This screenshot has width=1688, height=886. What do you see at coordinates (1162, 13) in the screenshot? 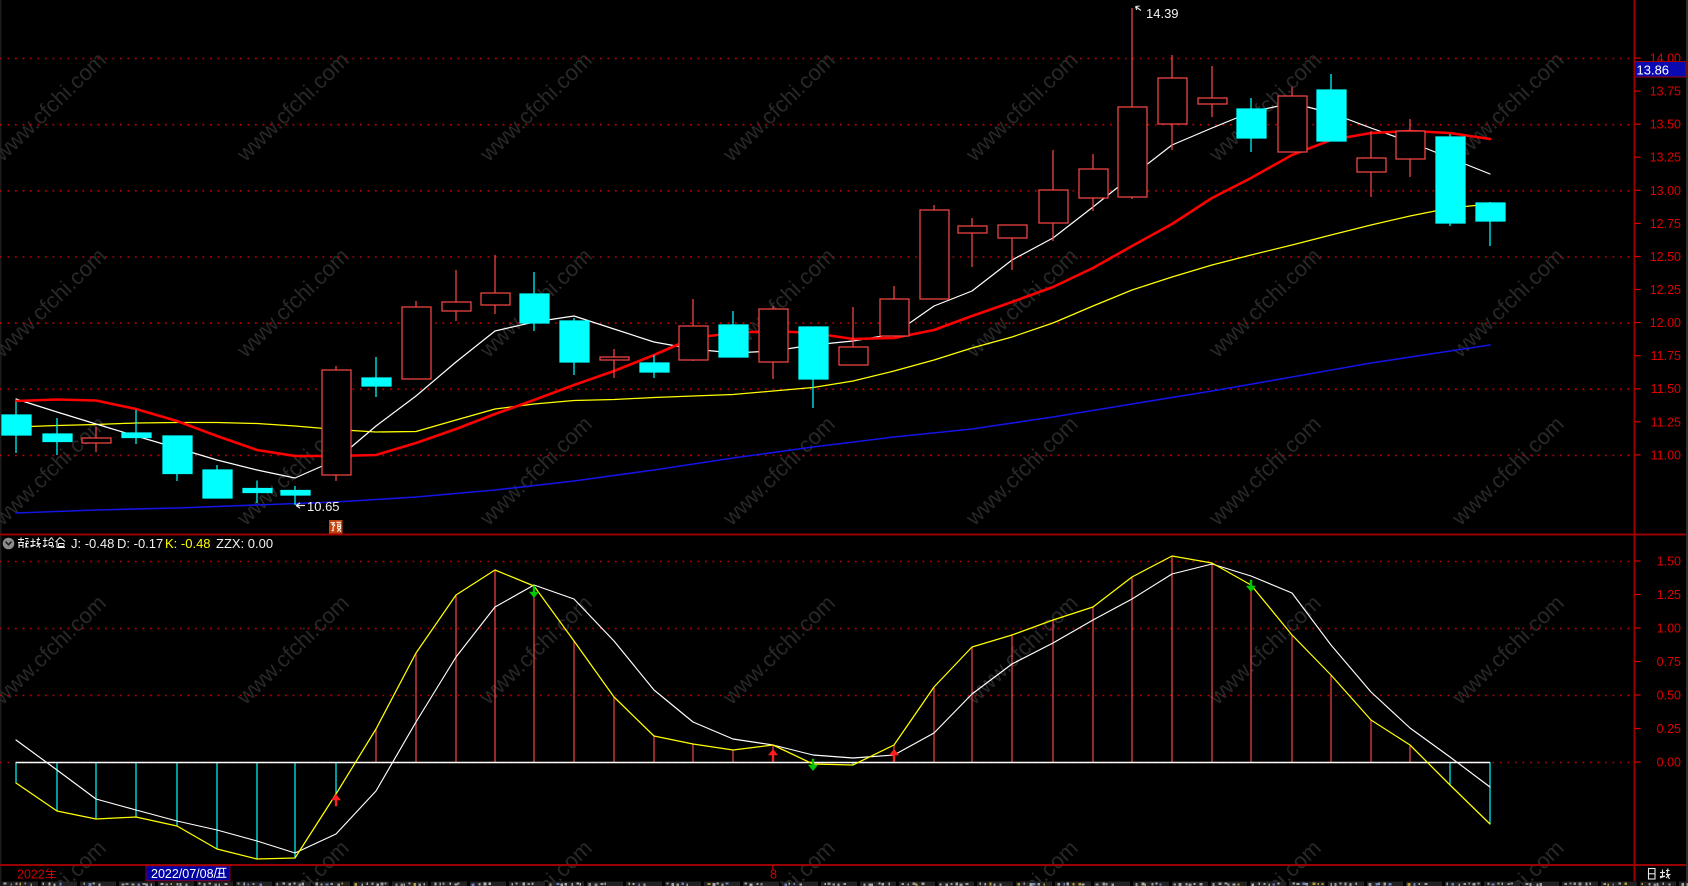
I see `svg-text: 14.39` at bounding box center [1162, 13].